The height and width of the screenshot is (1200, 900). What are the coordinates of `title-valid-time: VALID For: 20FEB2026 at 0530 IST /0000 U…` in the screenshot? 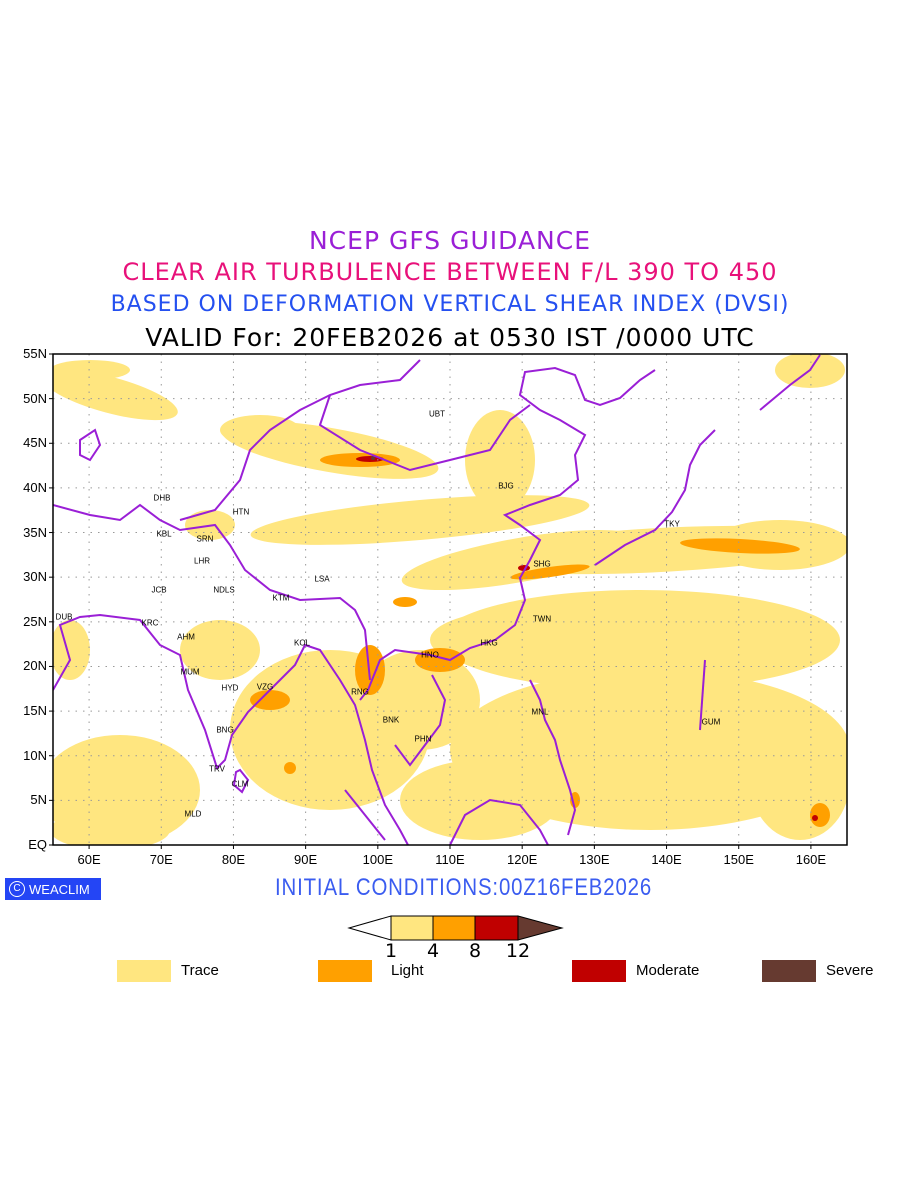 It's located at (450, 337).